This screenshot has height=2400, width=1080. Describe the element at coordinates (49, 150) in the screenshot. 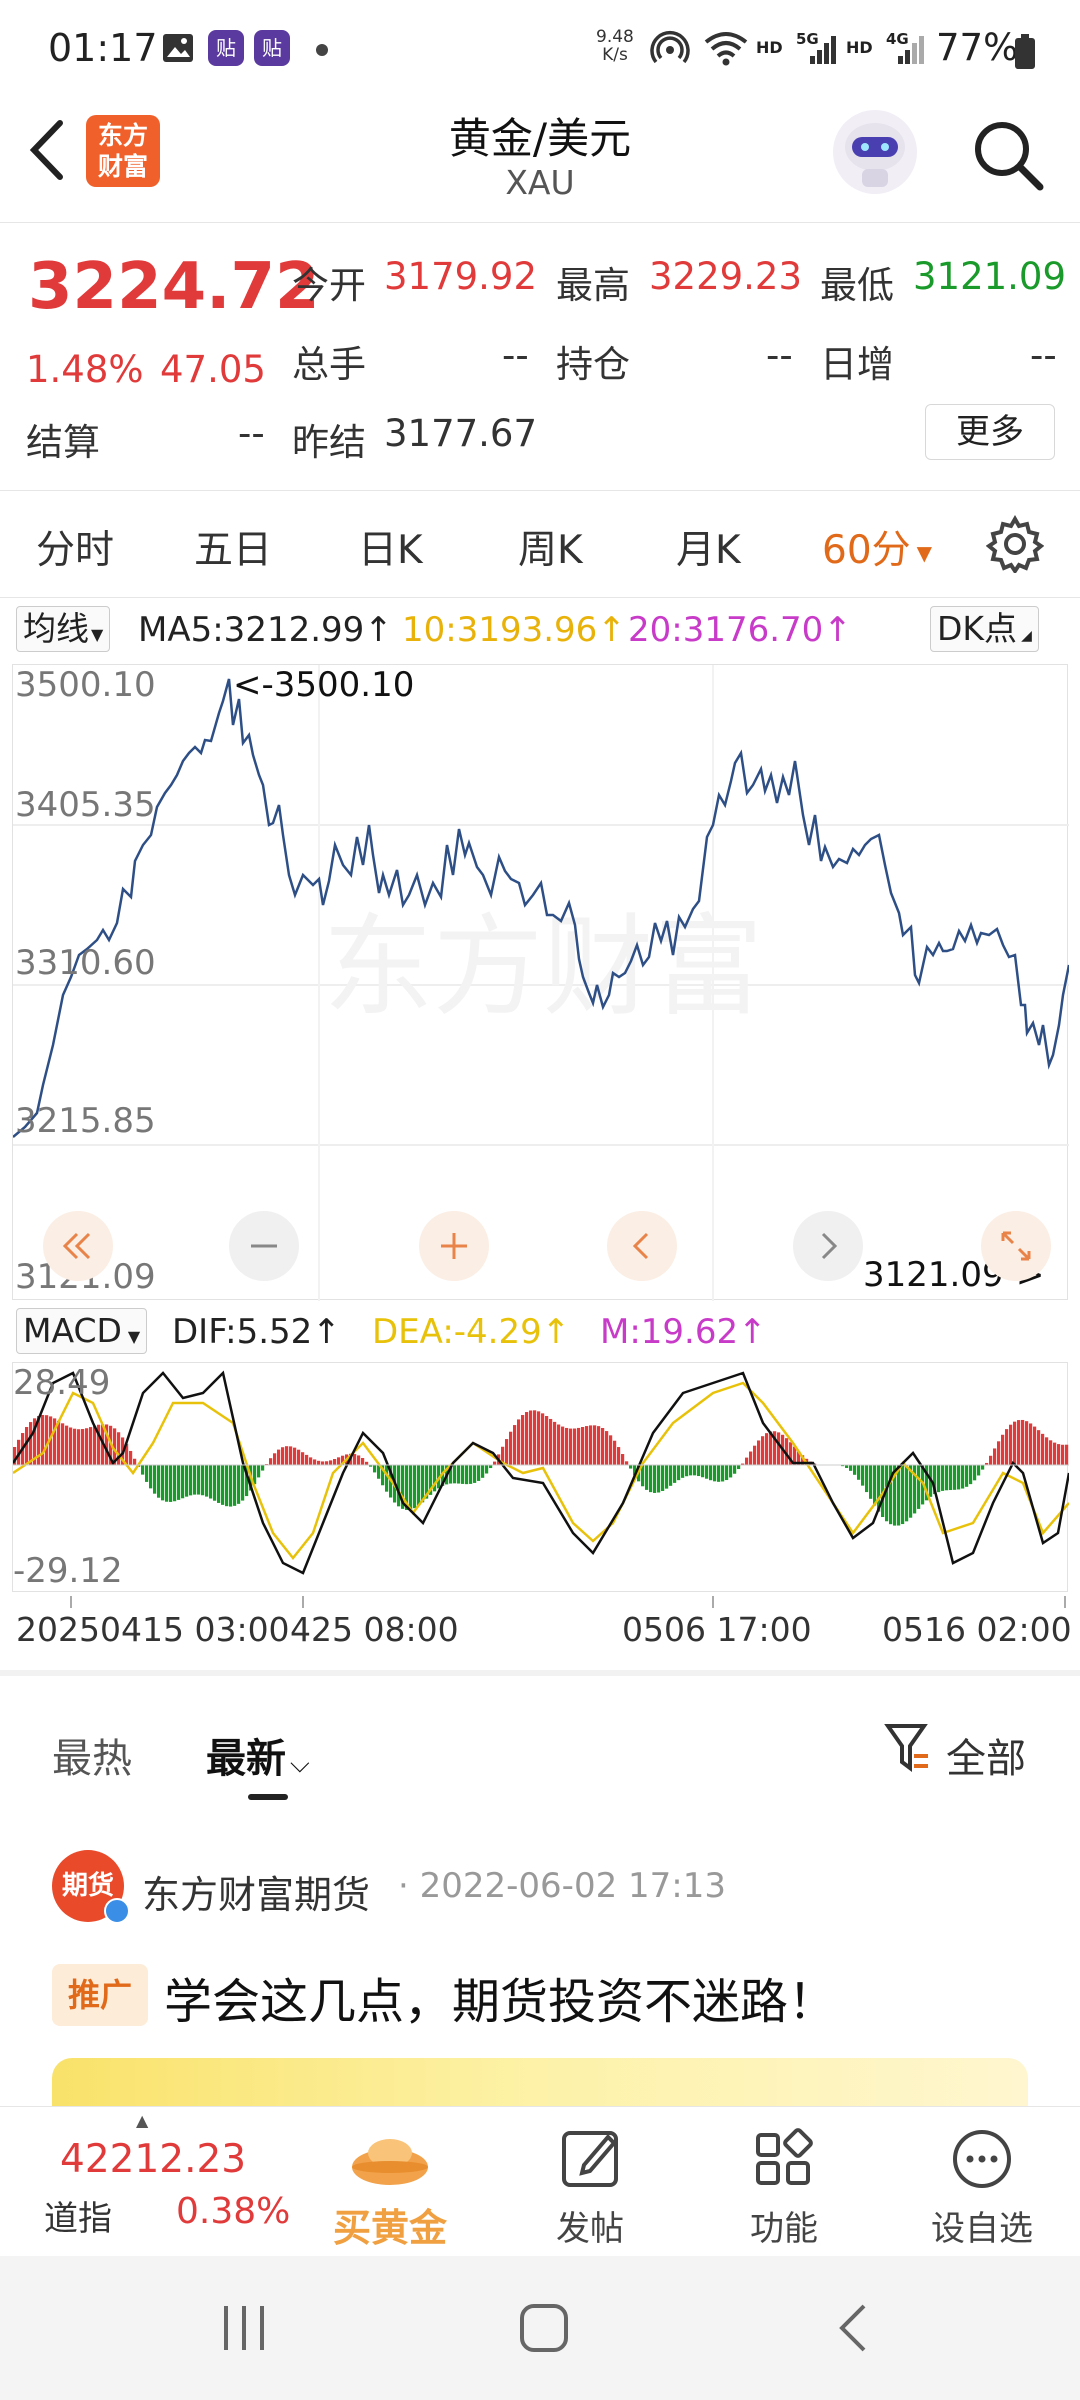

I see `back-button` at that location.